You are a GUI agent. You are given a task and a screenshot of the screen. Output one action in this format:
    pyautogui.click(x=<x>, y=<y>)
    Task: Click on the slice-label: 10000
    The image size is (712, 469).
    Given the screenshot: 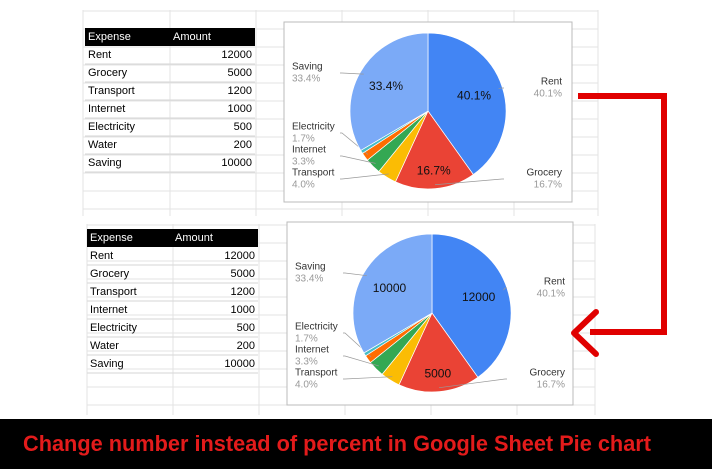 What is the action you would take?
    pyautogui.click(x=390, y=288)
    